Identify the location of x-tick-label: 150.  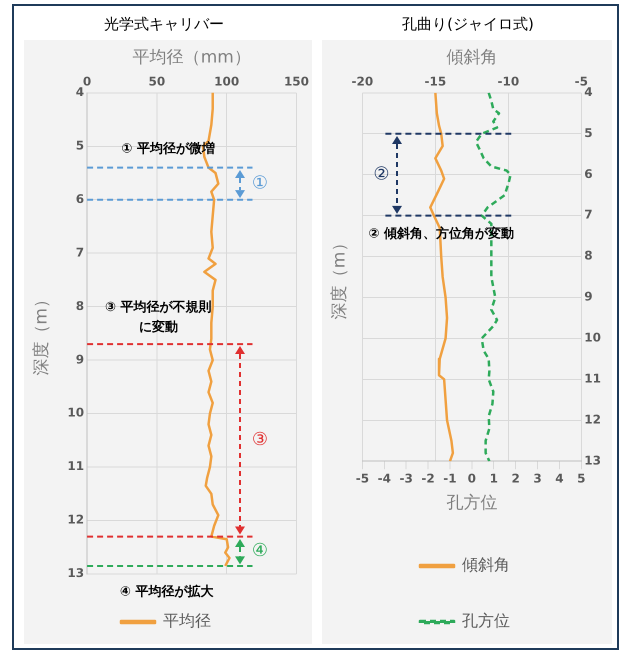
(297, 81).